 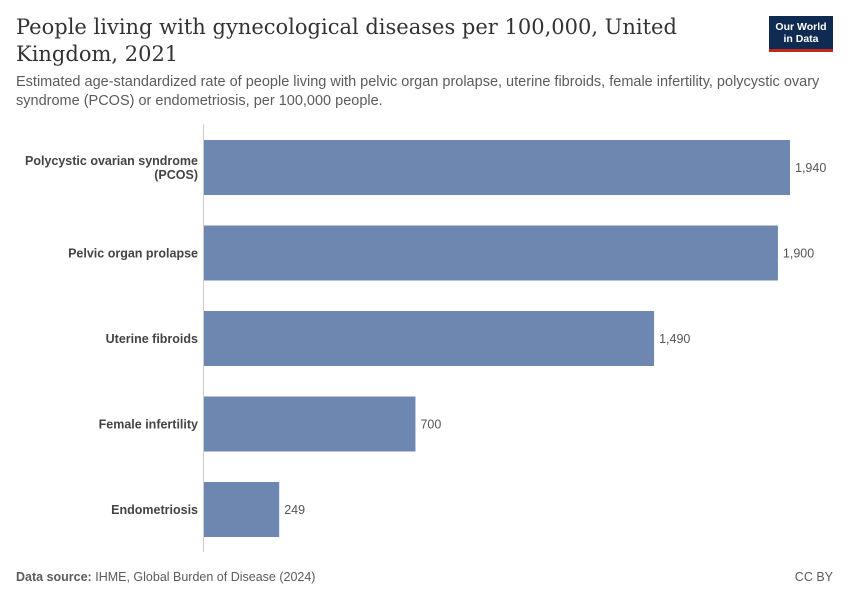 What do you see at coordinates (205, 577) in the screenshot?
I see `data-source-link: IHME, Global Burden of Disease (2024)` at bounding box center [205, 577].